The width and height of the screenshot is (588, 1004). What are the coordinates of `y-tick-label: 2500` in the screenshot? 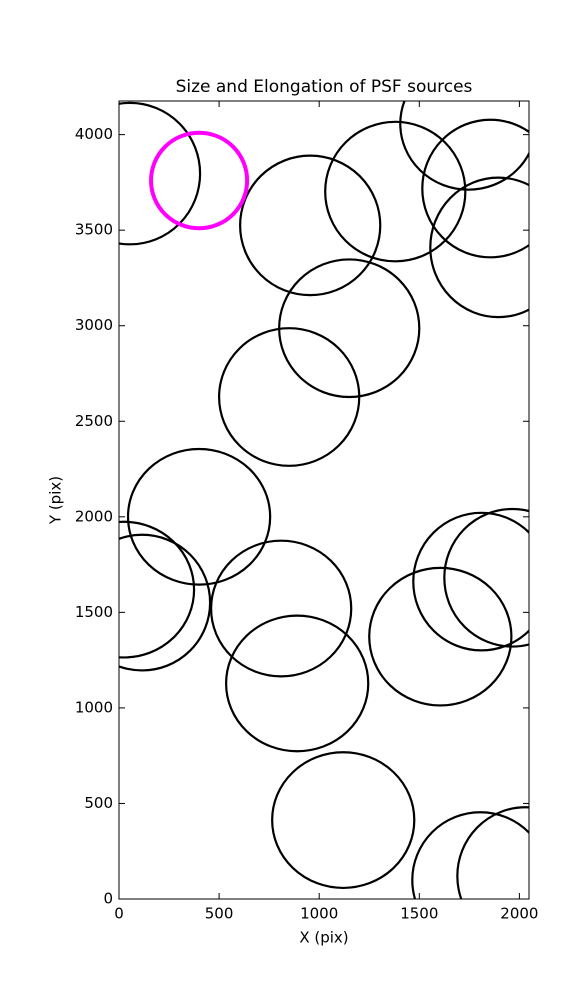 It's located at (94, 421).